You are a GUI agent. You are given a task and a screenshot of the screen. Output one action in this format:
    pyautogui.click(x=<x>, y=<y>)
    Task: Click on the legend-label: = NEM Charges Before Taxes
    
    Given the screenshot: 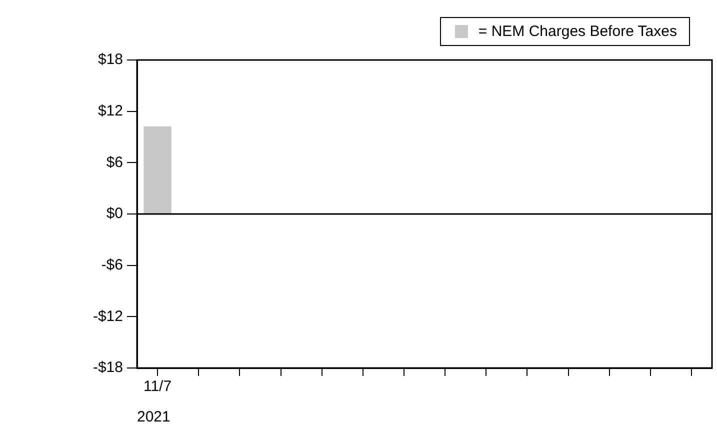 What is the action you would take?
    pyautogui.click(x=577, y=31)
    